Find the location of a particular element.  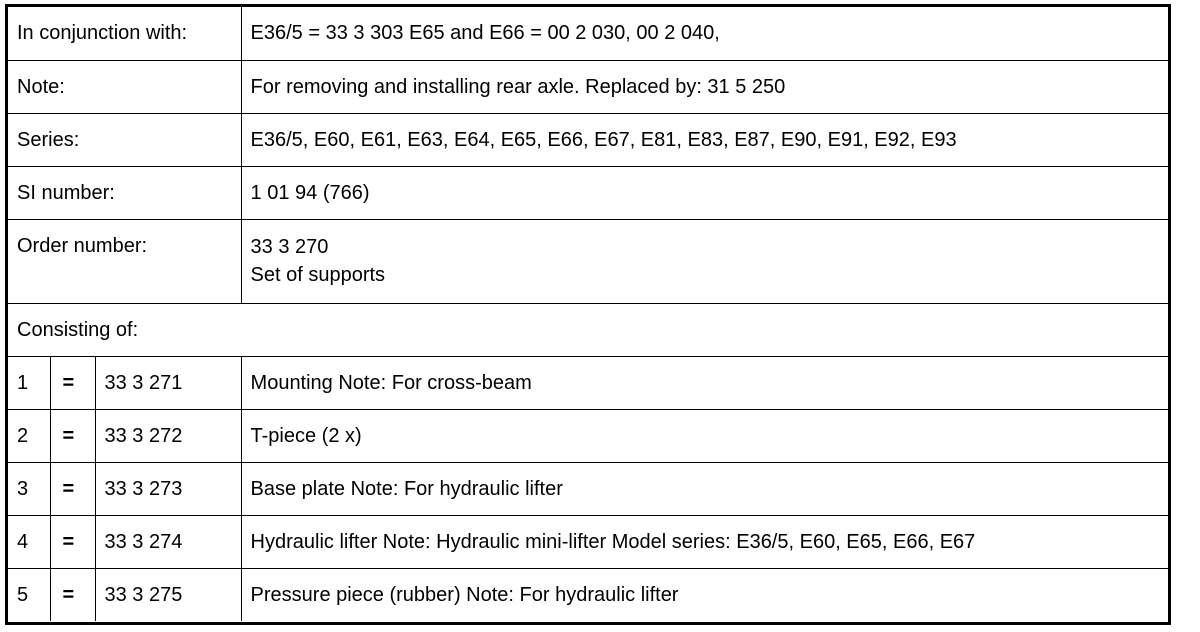

part-number: 33 3 274 is located at coordinates (168, 541).